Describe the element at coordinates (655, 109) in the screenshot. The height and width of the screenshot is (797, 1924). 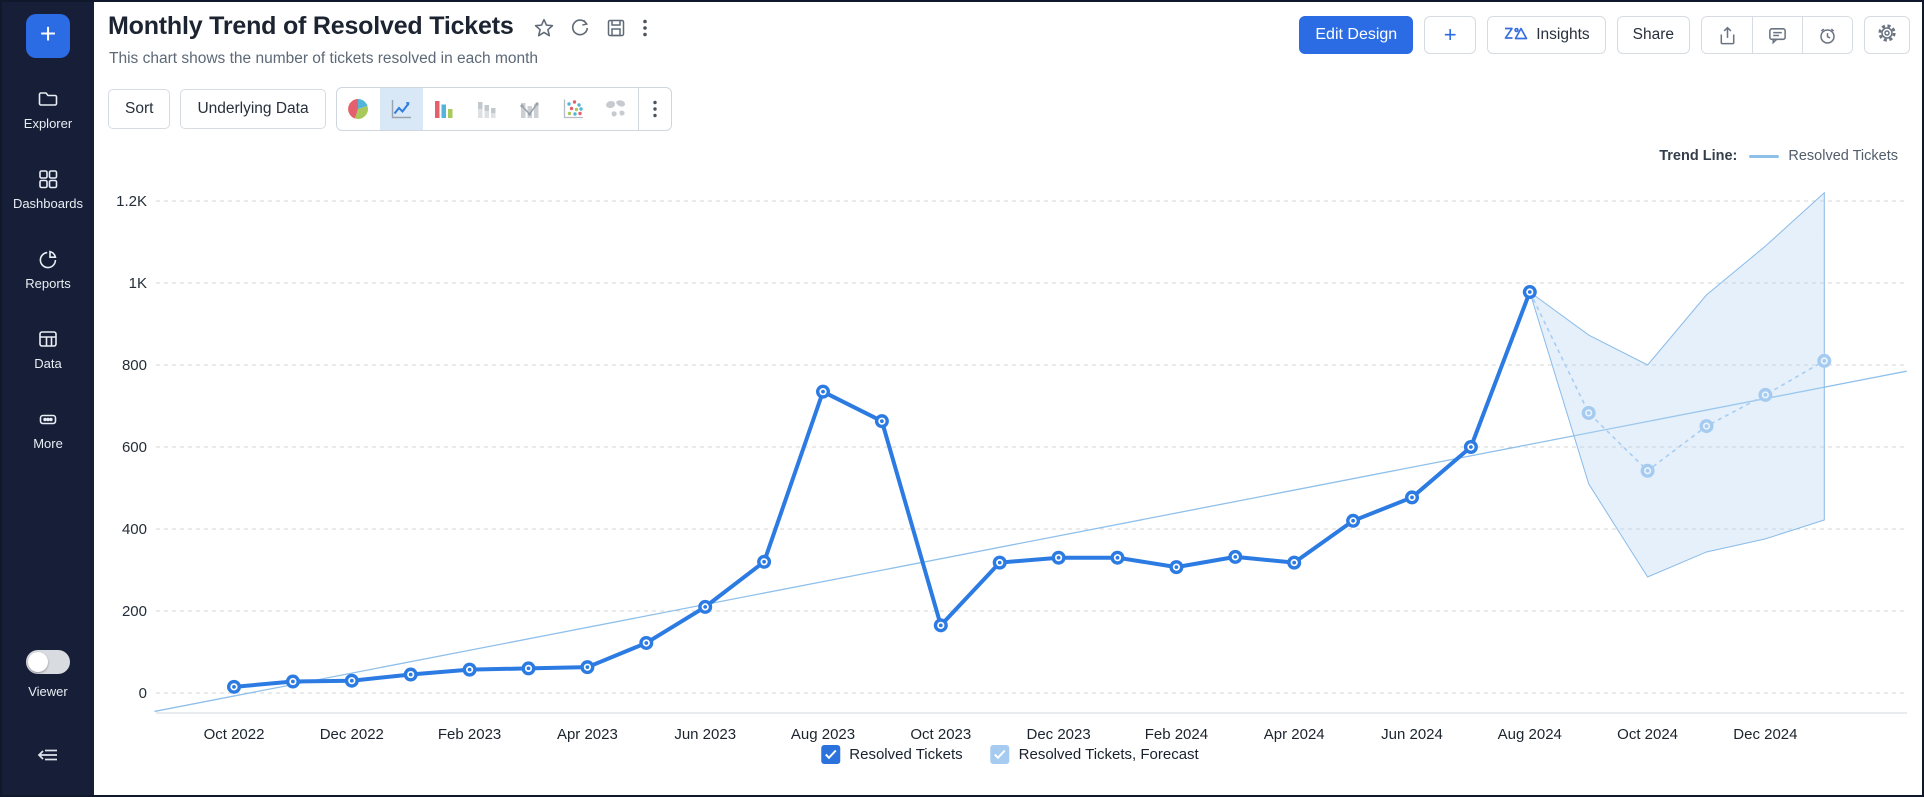
I see `chart-types-more-icon` at that location.